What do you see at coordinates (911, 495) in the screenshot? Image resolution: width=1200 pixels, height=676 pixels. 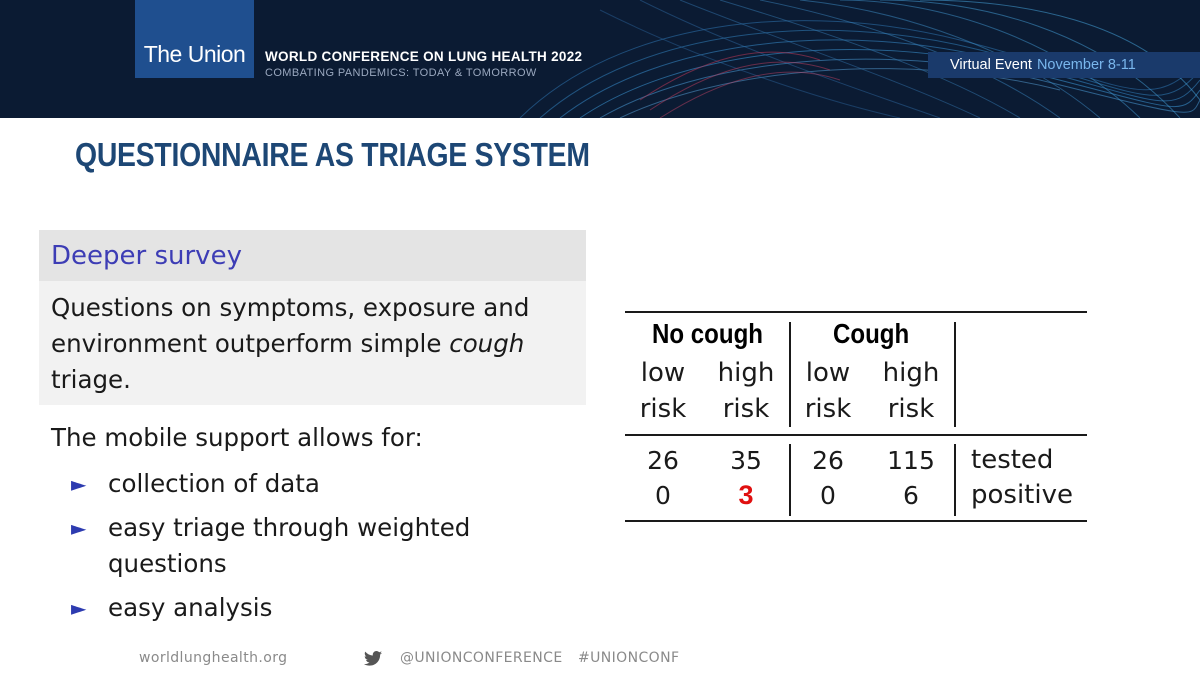 I see `table-cell: 6` at bounding box center [911, 495].